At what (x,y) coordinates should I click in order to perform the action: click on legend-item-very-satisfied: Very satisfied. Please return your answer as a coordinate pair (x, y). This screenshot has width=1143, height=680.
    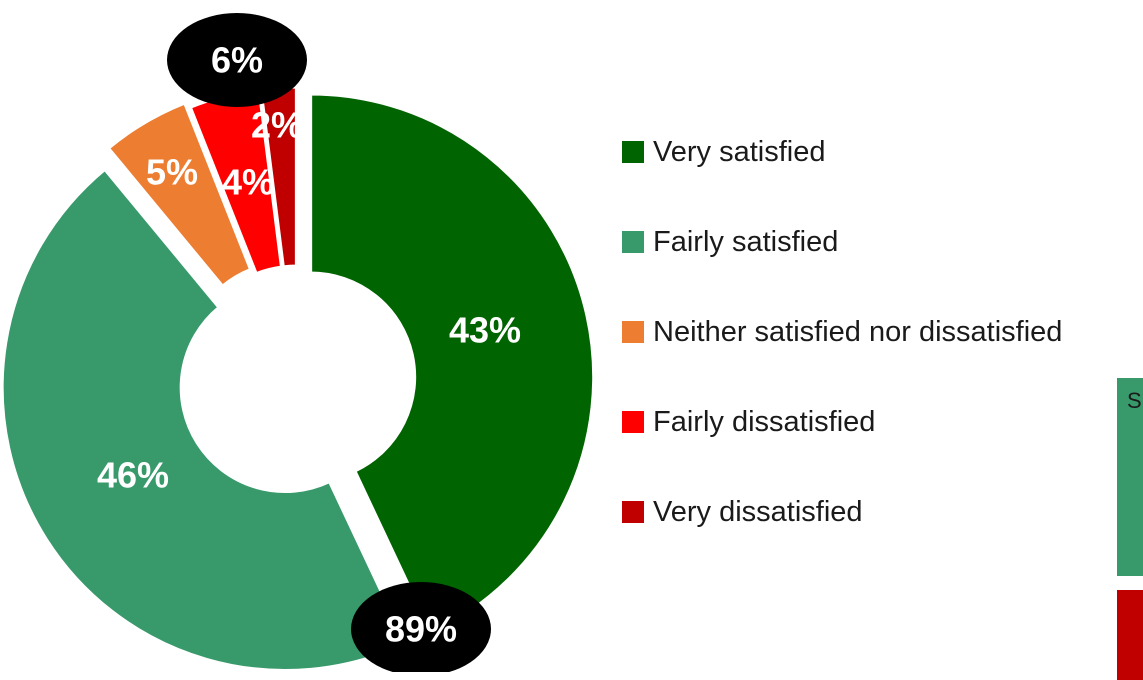
    Looking at the image, I should click on (723, 152).